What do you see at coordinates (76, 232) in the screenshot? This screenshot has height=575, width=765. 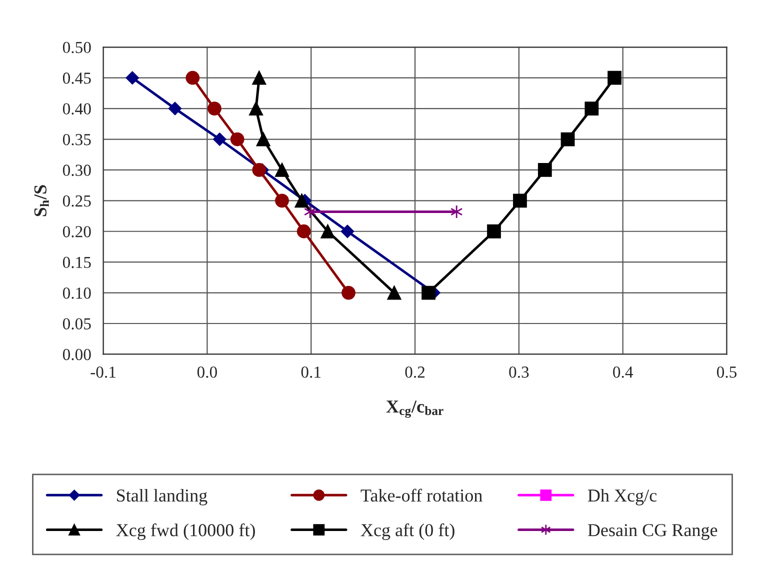 I see `y-tick-label: 0.20` at bounding box center [76, 232].